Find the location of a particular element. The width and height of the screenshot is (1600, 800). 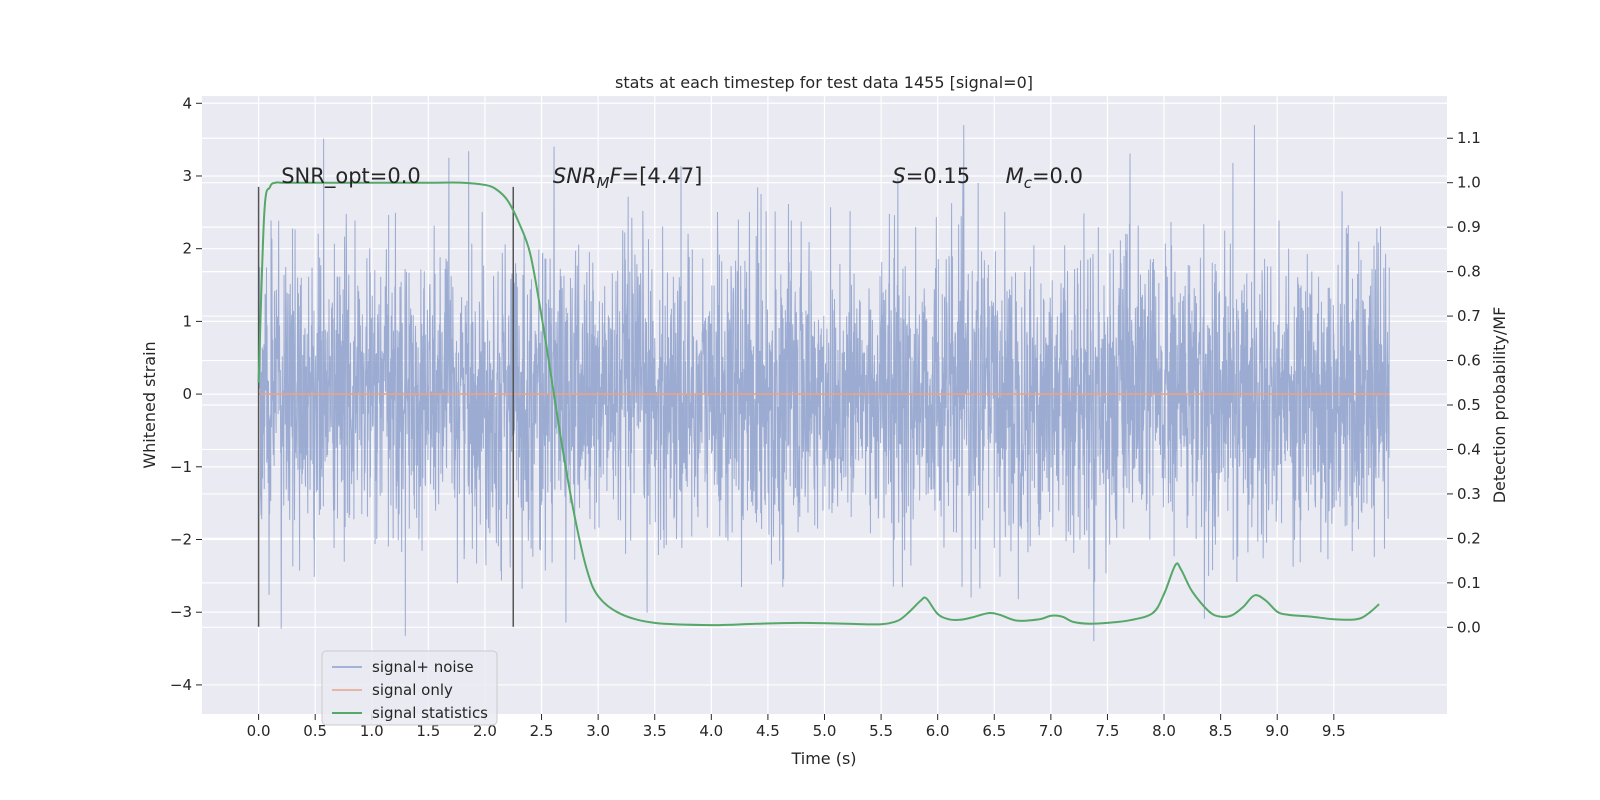

legend-box is located at coordinates (409, 688).